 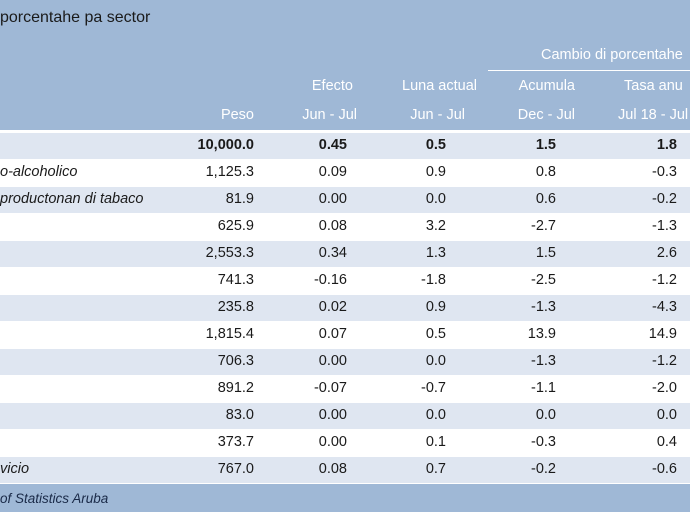 What do you see at coordinates (545, 415) in the screenshot?
I see `cell-acumula: 0.0` at bounding box center [545, 415].